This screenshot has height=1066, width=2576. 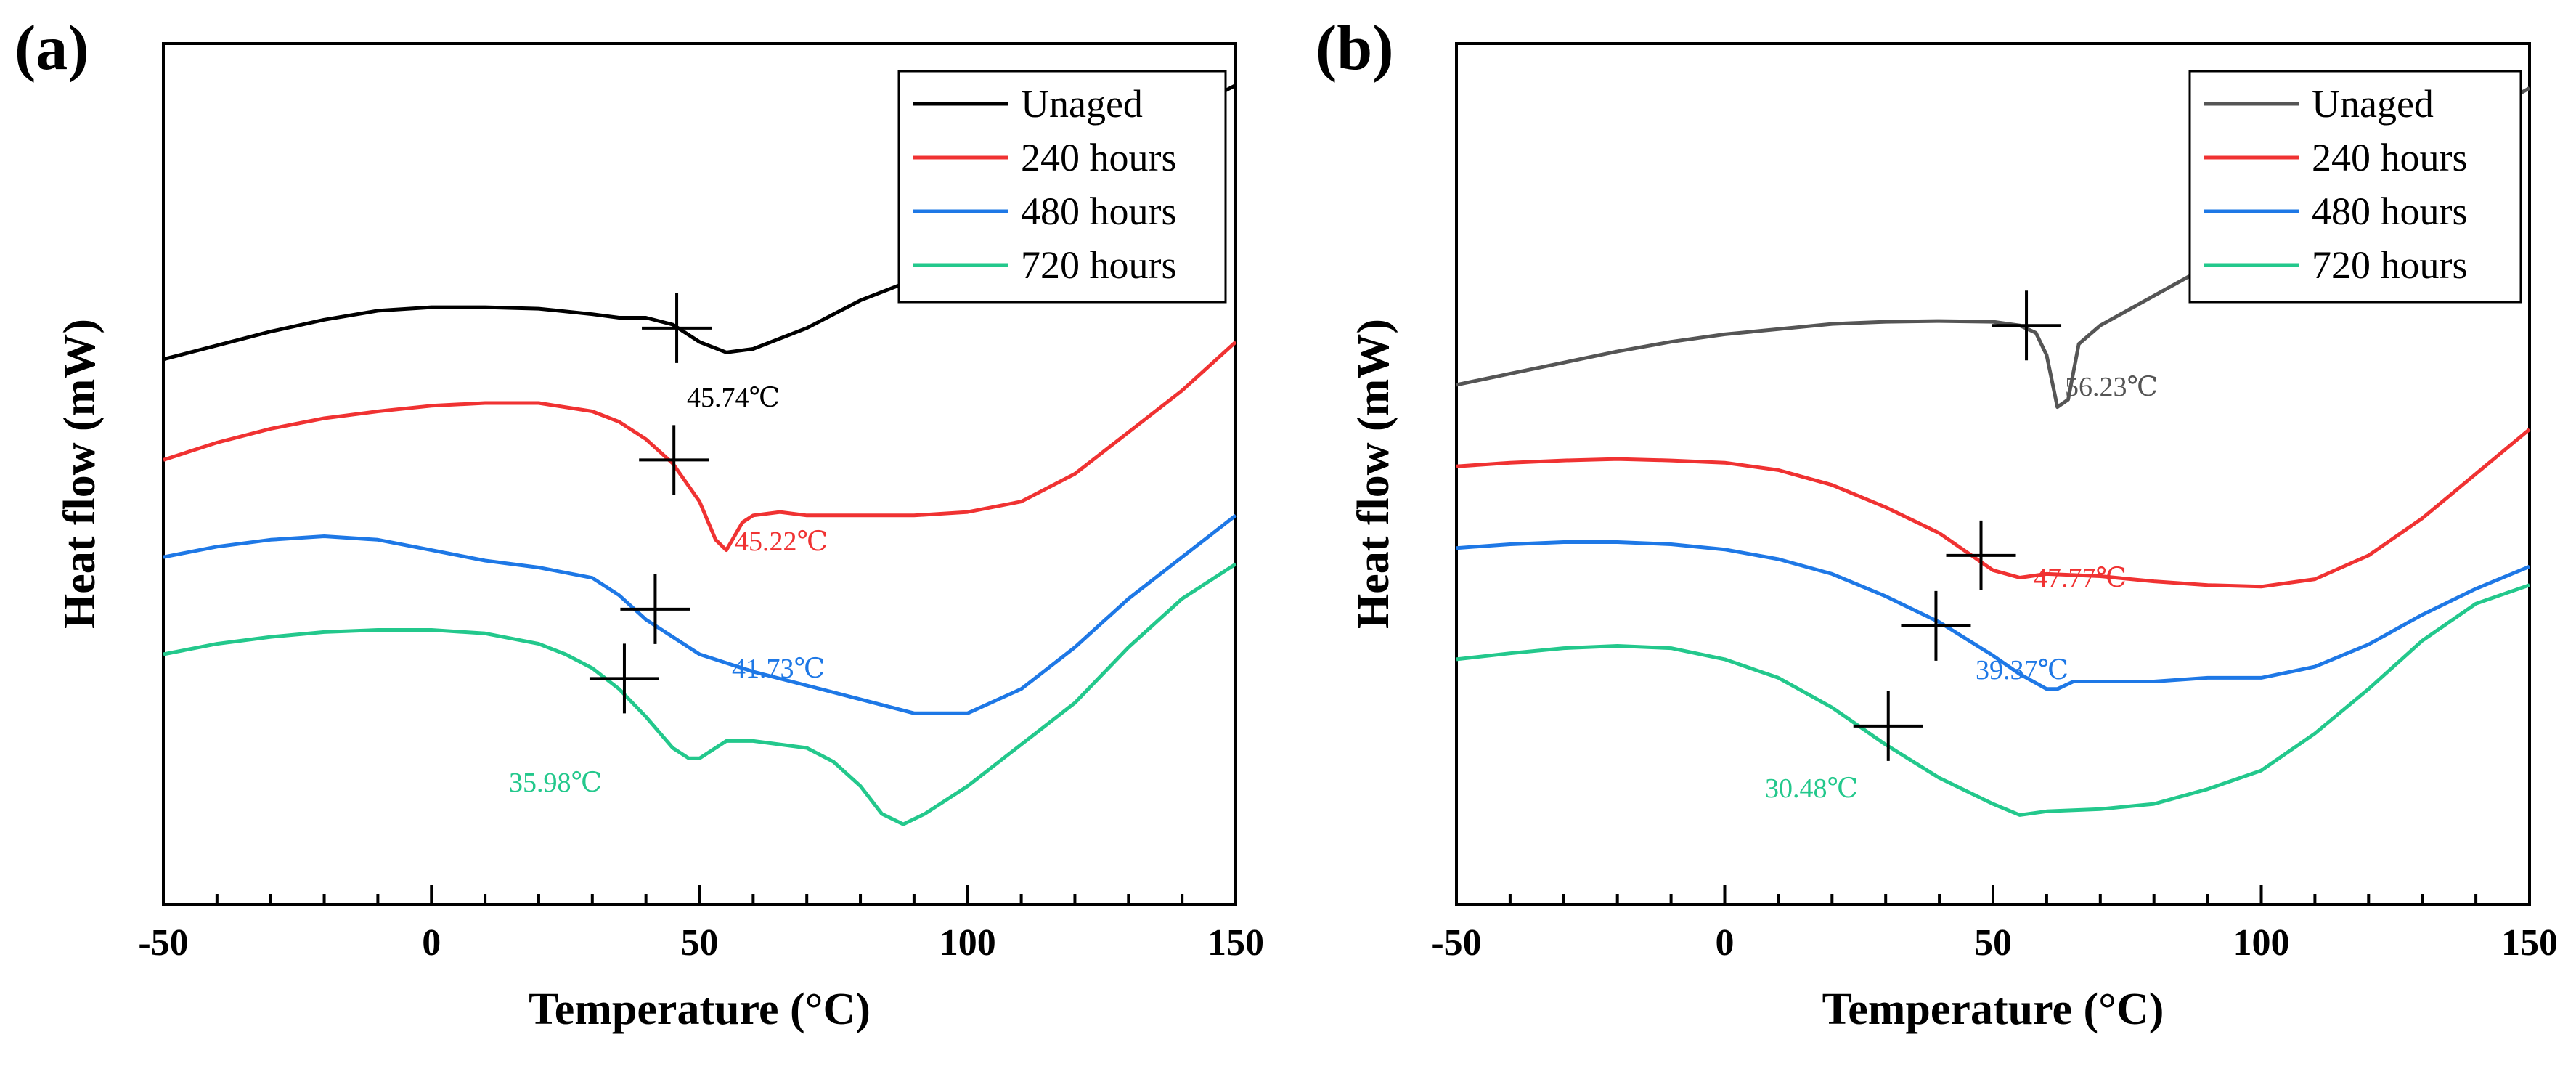 I want to click on panel-label: (a), so click(x=52, y=48).